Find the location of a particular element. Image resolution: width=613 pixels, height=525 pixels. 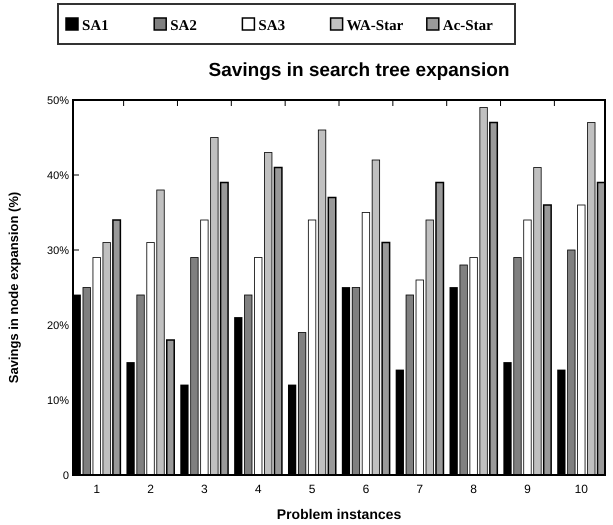

legend-label: WA-Star is located at coordinates (375, 26).